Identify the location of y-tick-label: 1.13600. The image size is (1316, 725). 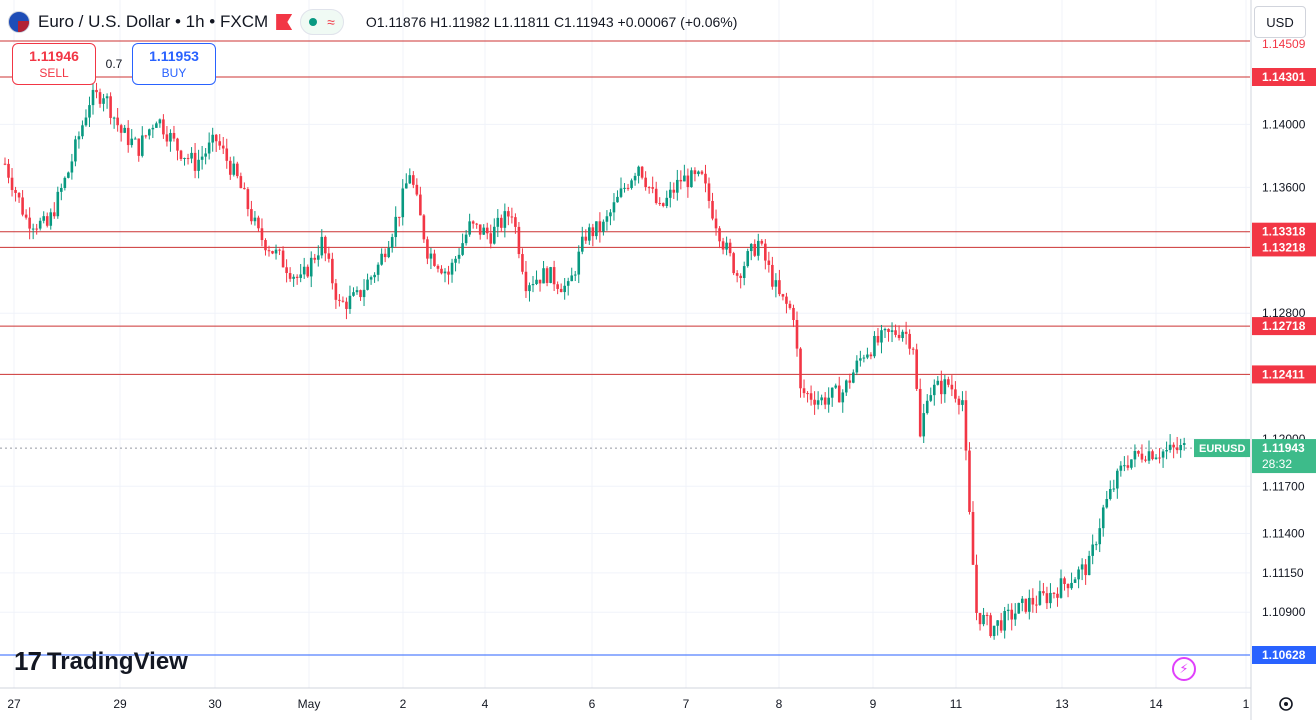
(1284, 187).